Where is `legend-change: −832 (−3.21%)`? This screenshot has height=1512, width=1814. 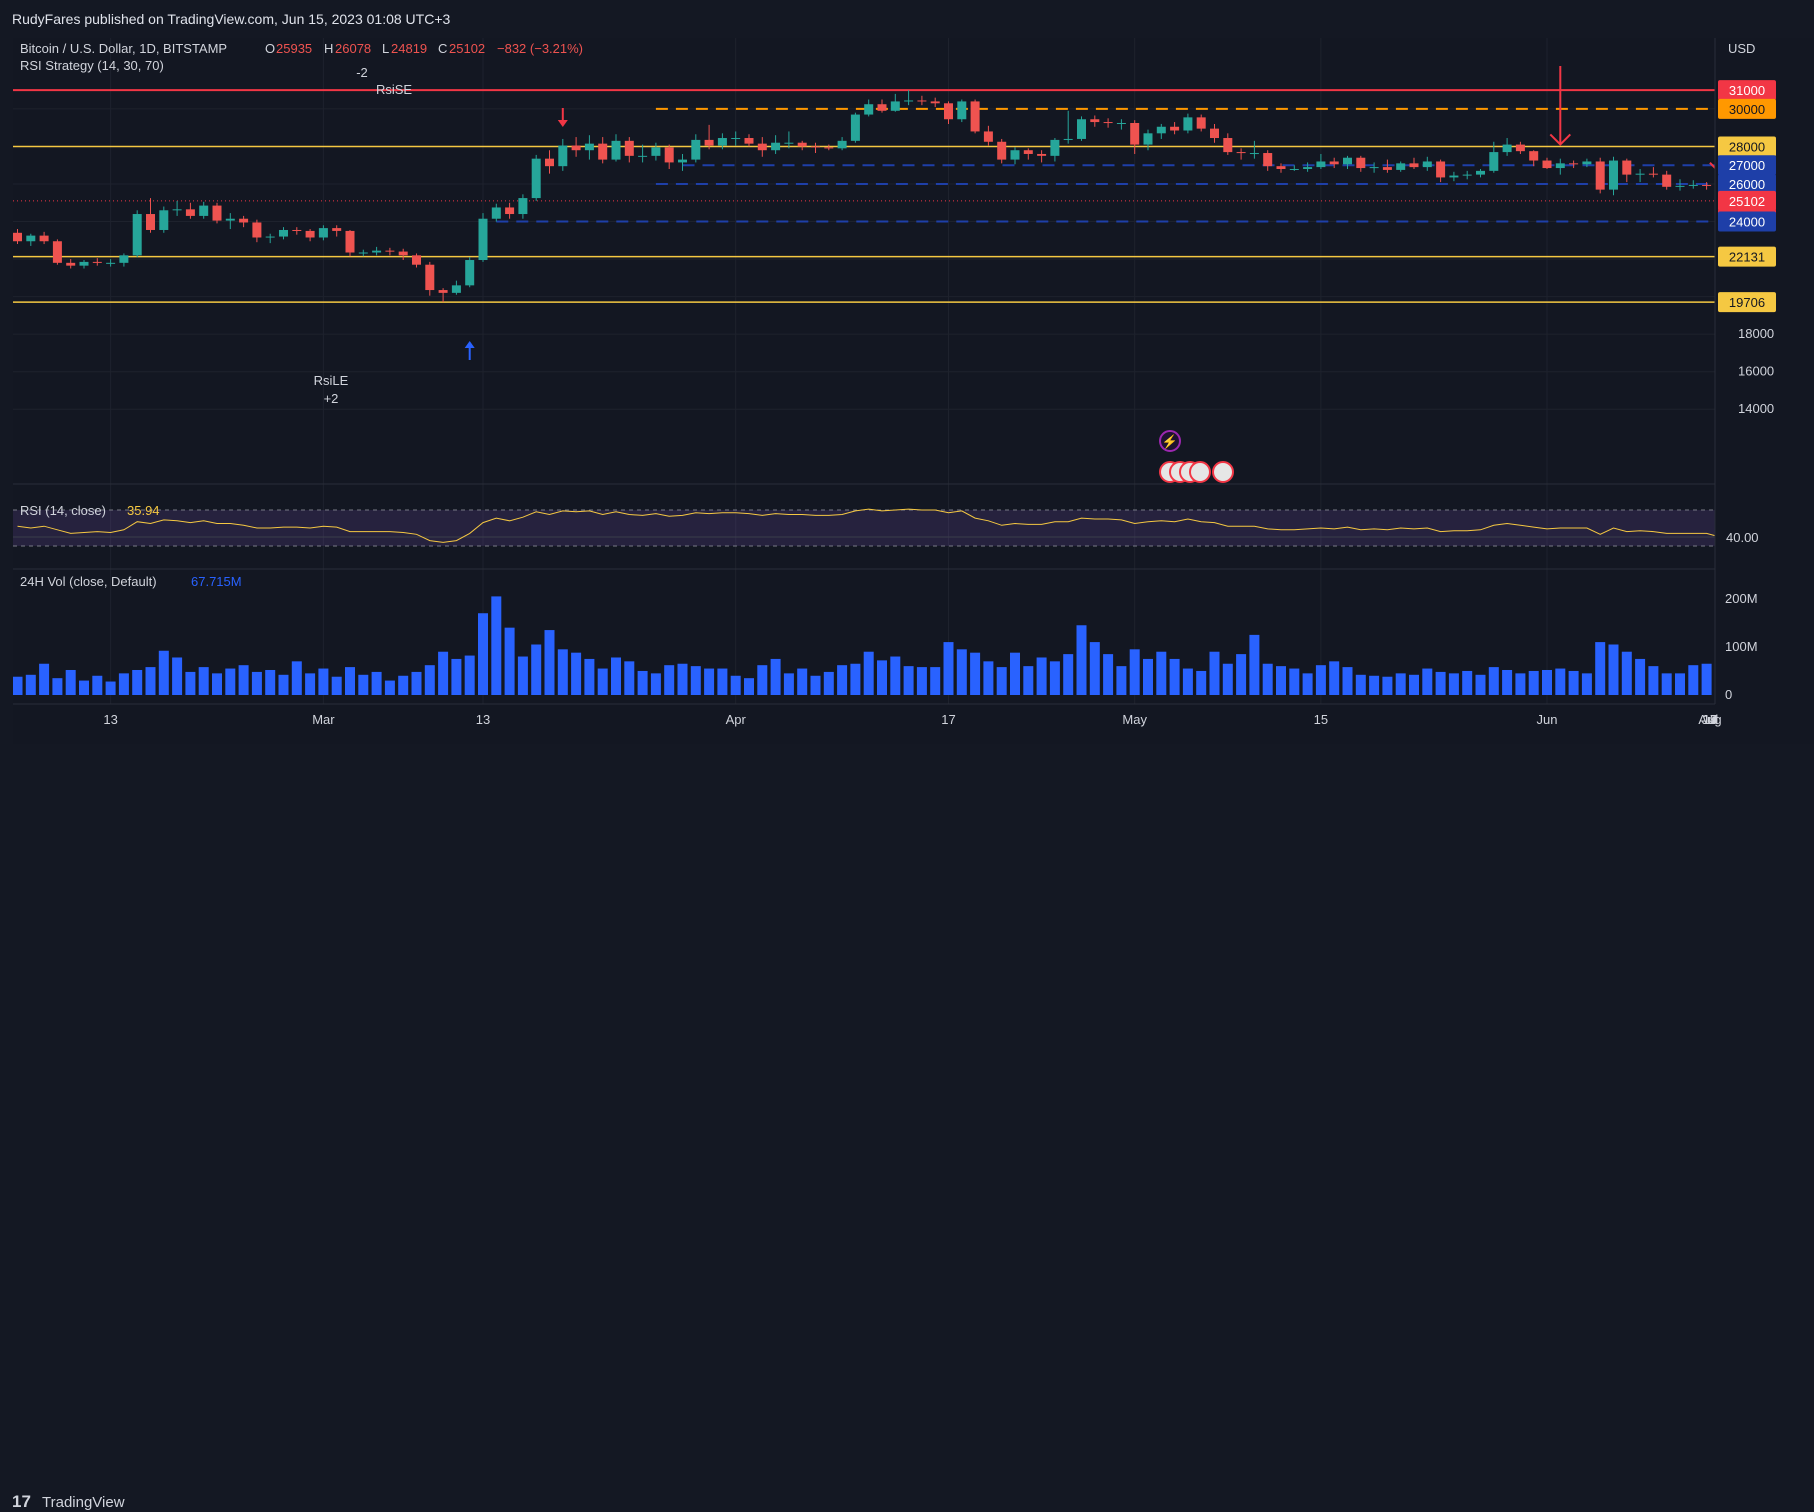 legend-change: −832 (−3.21%) is located at coordinates (540, 48).